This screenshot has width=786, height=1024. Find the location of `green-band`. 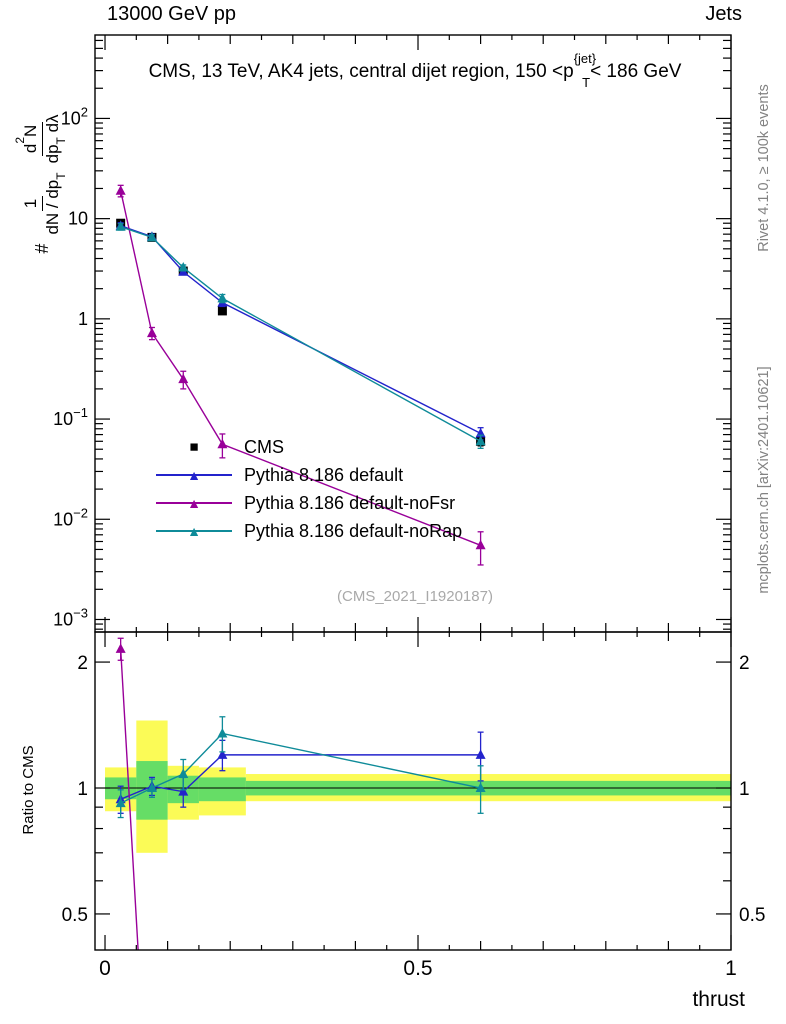

green-band is located at coordinates (222, 789).